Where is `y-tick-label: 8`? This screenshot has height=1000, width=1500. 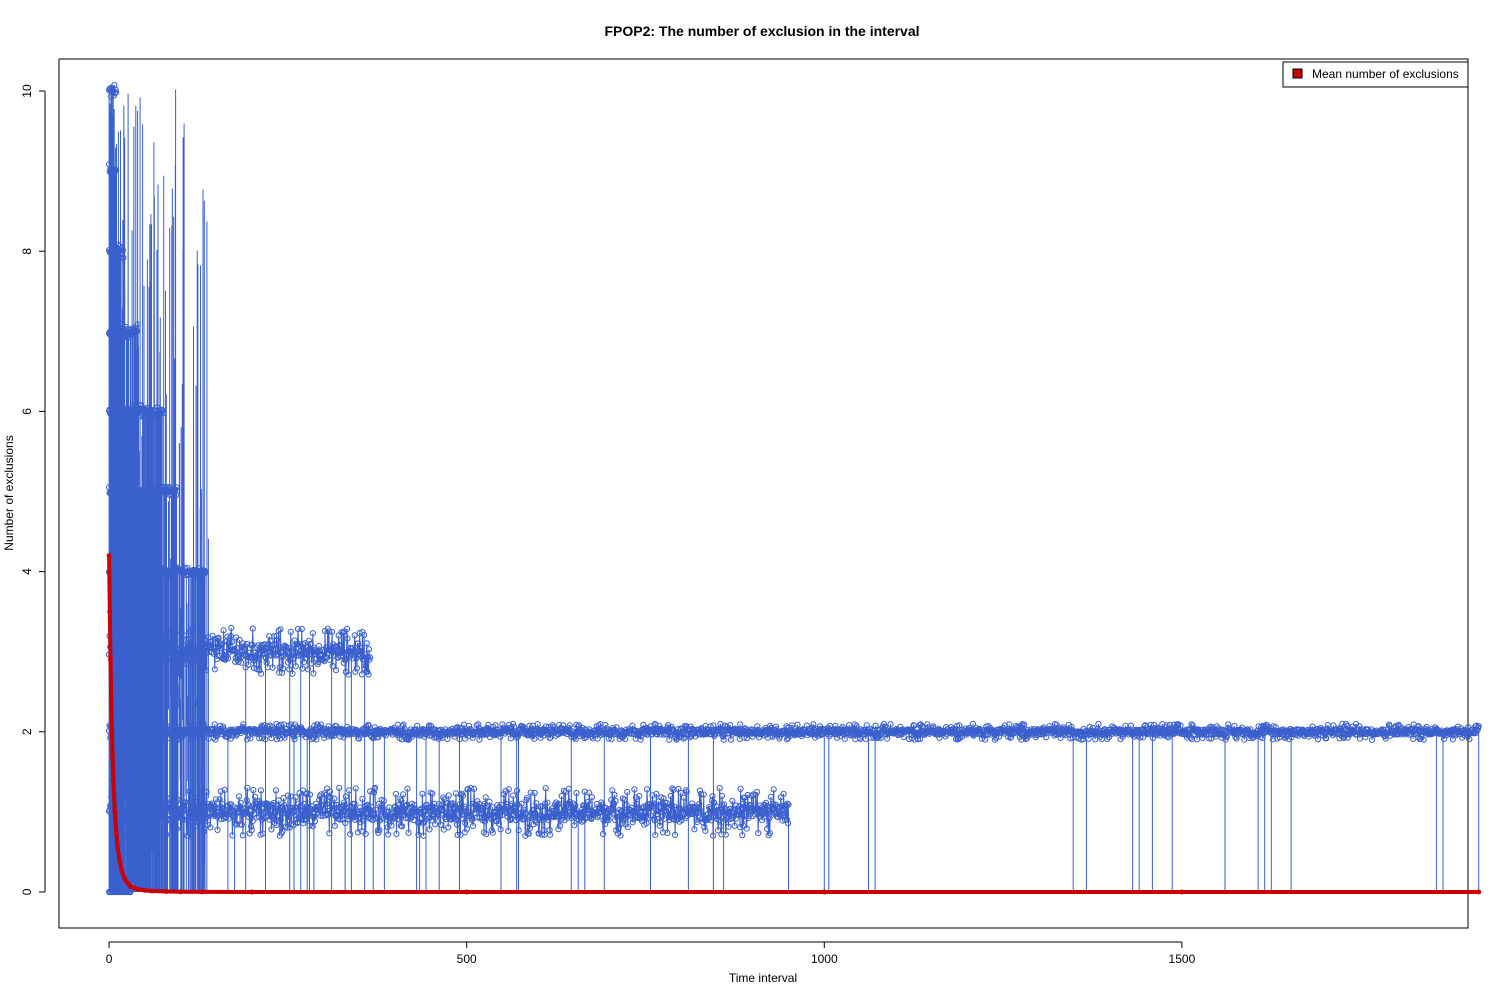
y-tick-label: 8 is located at coordinates (27, 251).